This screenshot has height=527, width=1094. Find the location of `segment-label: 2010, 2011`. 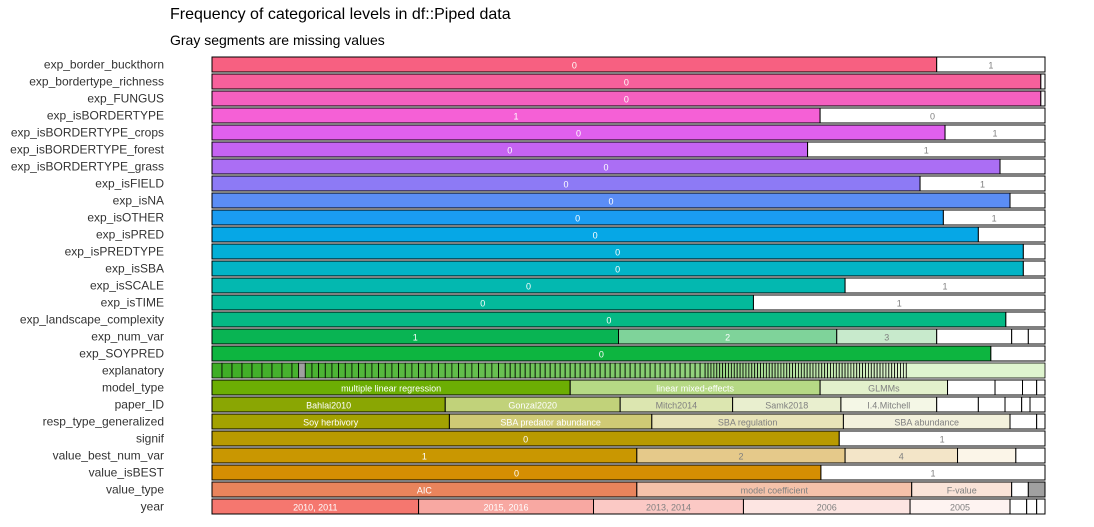

segment-label: 2010, 2011 is located at coordinates (315, 508).